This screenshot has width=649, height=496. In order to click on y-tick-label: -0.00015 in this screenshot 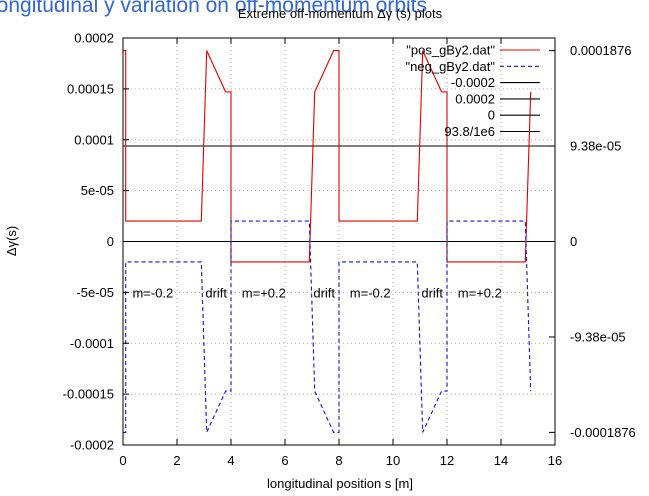, I will do `click(88, 394)`.